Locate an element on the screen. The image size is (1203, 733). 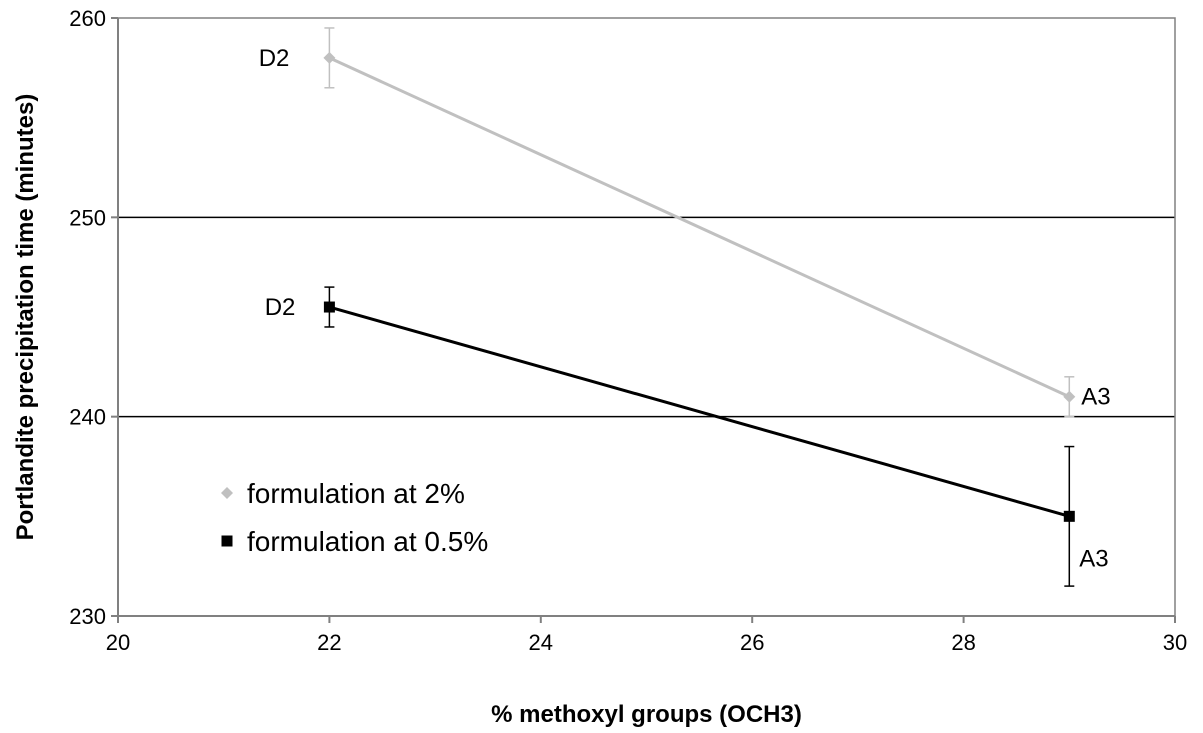
x-tick-label: 26 is located at coordinates (752, 642).